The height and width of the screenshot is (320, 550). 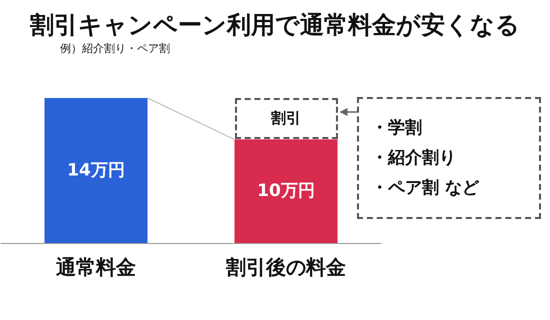 What do you see at coordinates (115, 48) in the screenshot?
I see `chart-subtitle: 例）紹介割り・ペア割` at bounding box center [115, 48].